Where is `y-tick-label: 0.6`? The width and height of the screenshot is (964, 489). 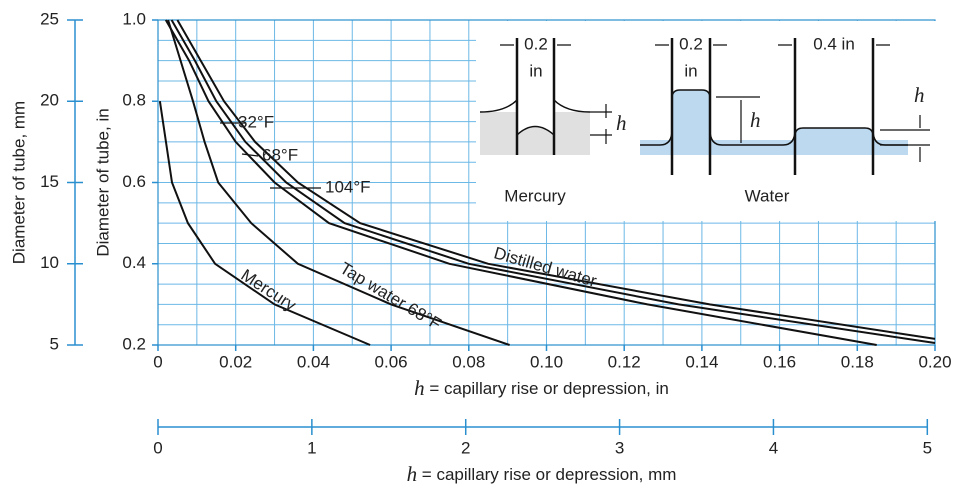 y-tick-label: 0.6 is located at coordinates (134, 181).